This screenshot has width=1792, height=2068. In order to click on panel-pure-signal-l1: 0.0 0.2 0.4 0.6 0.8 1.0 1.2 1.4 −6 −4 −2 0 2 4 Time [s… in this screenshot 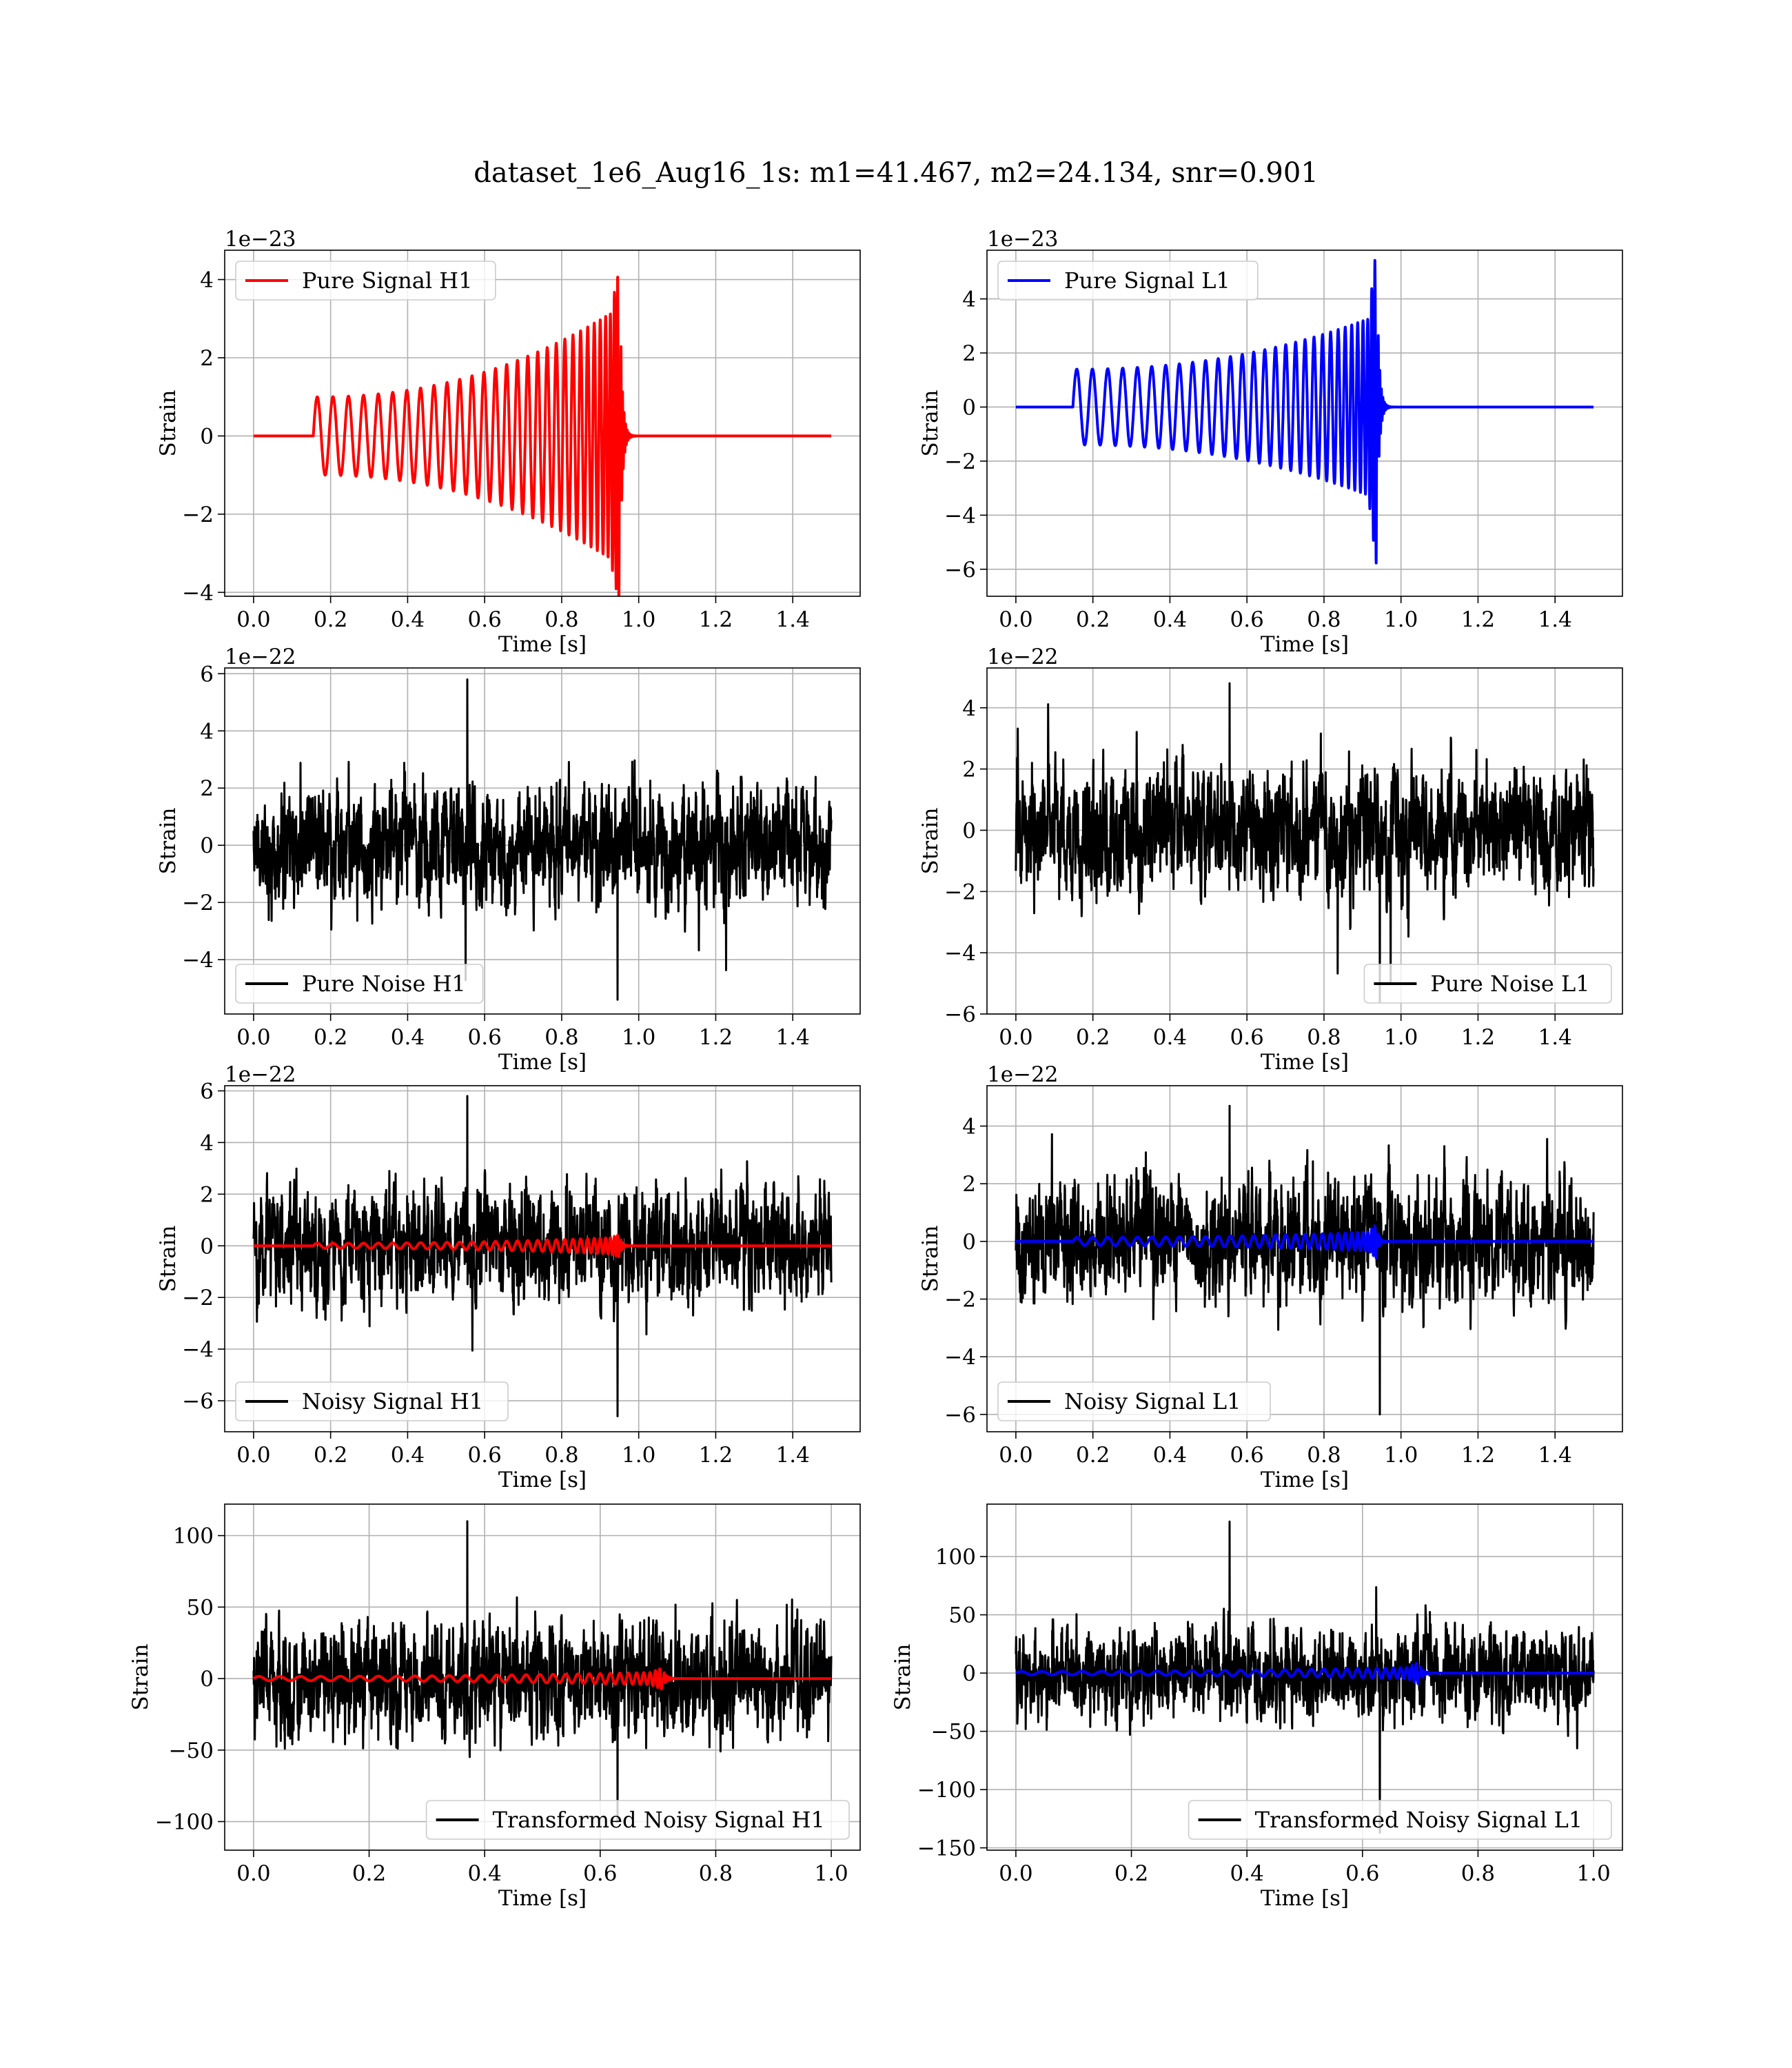, I will do `click(1270, 442)`.